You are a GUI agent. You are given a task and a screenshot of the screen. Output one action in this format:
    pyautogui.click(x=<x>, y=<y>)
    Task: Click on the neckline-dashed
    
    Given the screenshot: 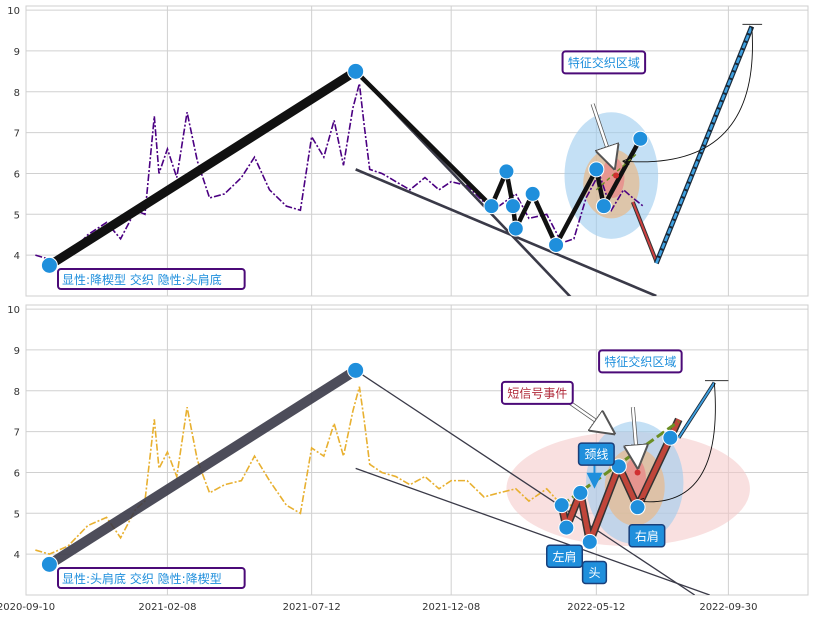 What is the action you would take?
    pyautogui.click(x=617, y=171)
    